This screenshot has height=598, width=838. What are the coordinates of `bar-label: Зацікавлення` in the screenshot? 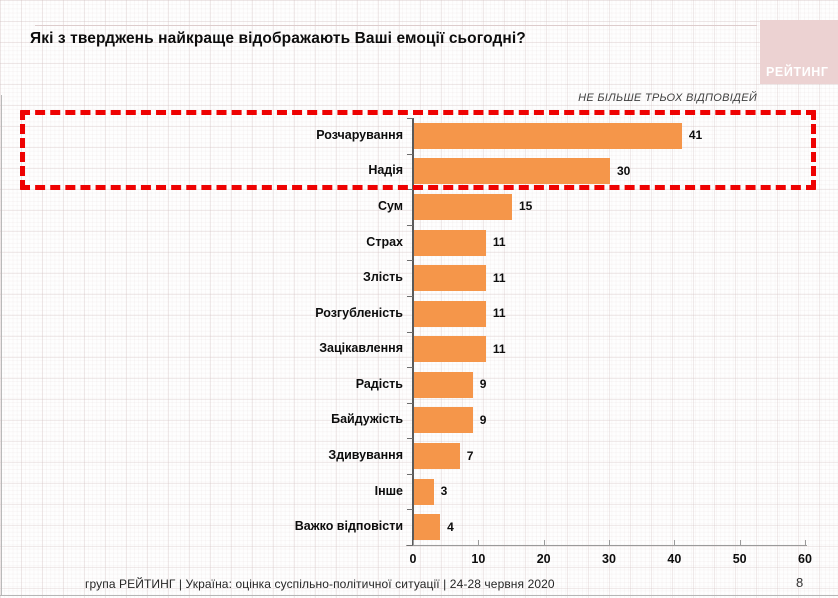 It's located at (361, 348).